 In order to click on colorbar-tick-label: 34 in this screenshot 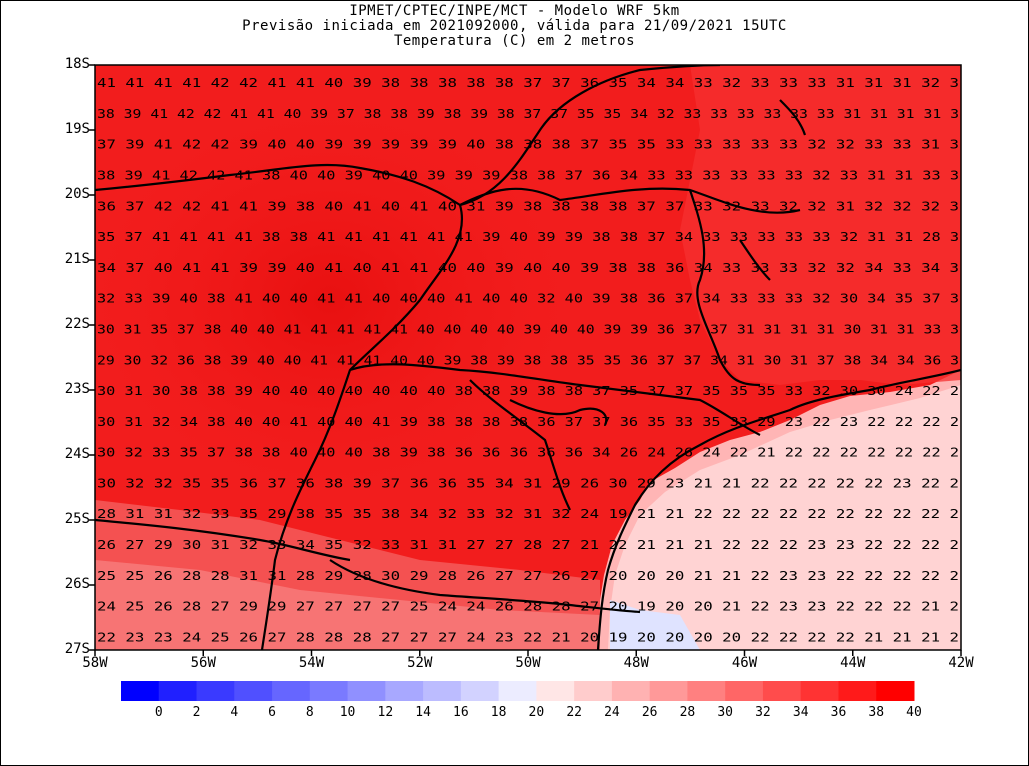, I will do `click(800, 712)`.